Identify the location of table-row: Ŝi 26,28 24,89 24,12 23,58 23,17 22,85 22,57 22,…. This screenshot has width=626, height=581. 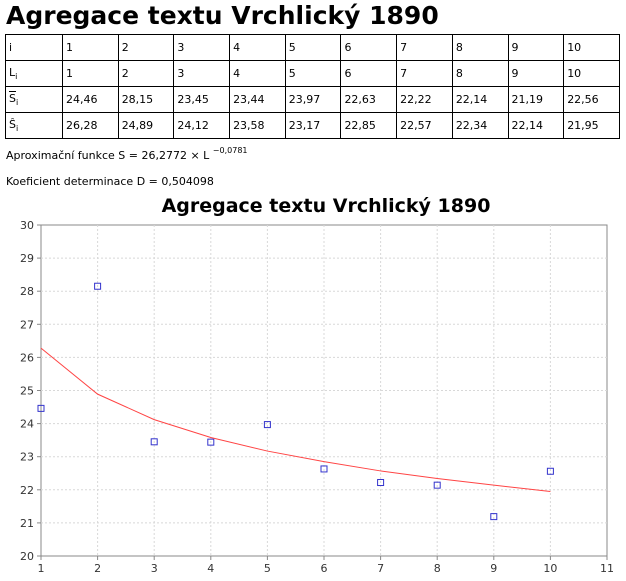
(312, 125).